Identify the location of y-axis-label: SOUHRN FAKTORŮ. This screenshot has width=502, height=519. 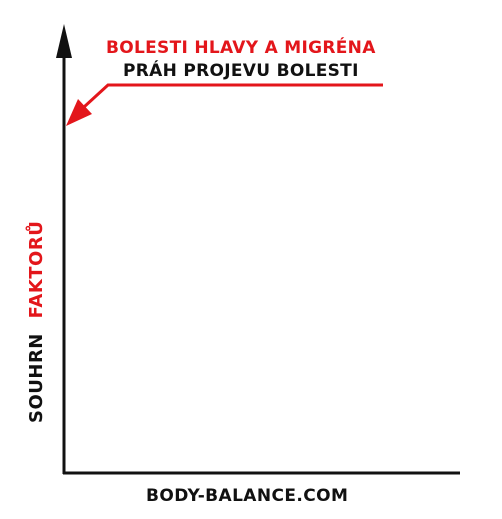
(35, 322).